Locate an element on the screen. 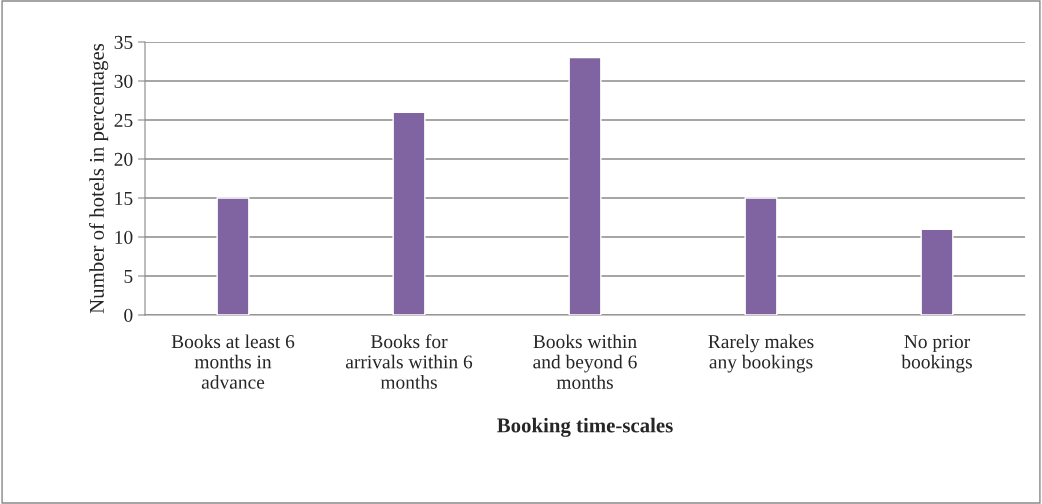 The height and width of the screenshot is (504, 1042). x-tick-label: Books within and beyond 6 months is located at coordinates (585, 361).